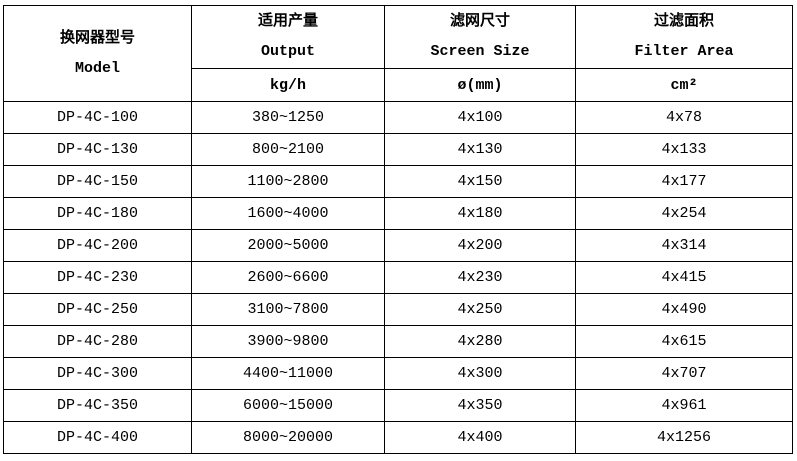  I want to click on cell-output: 1100~2800, so click(288, 181).